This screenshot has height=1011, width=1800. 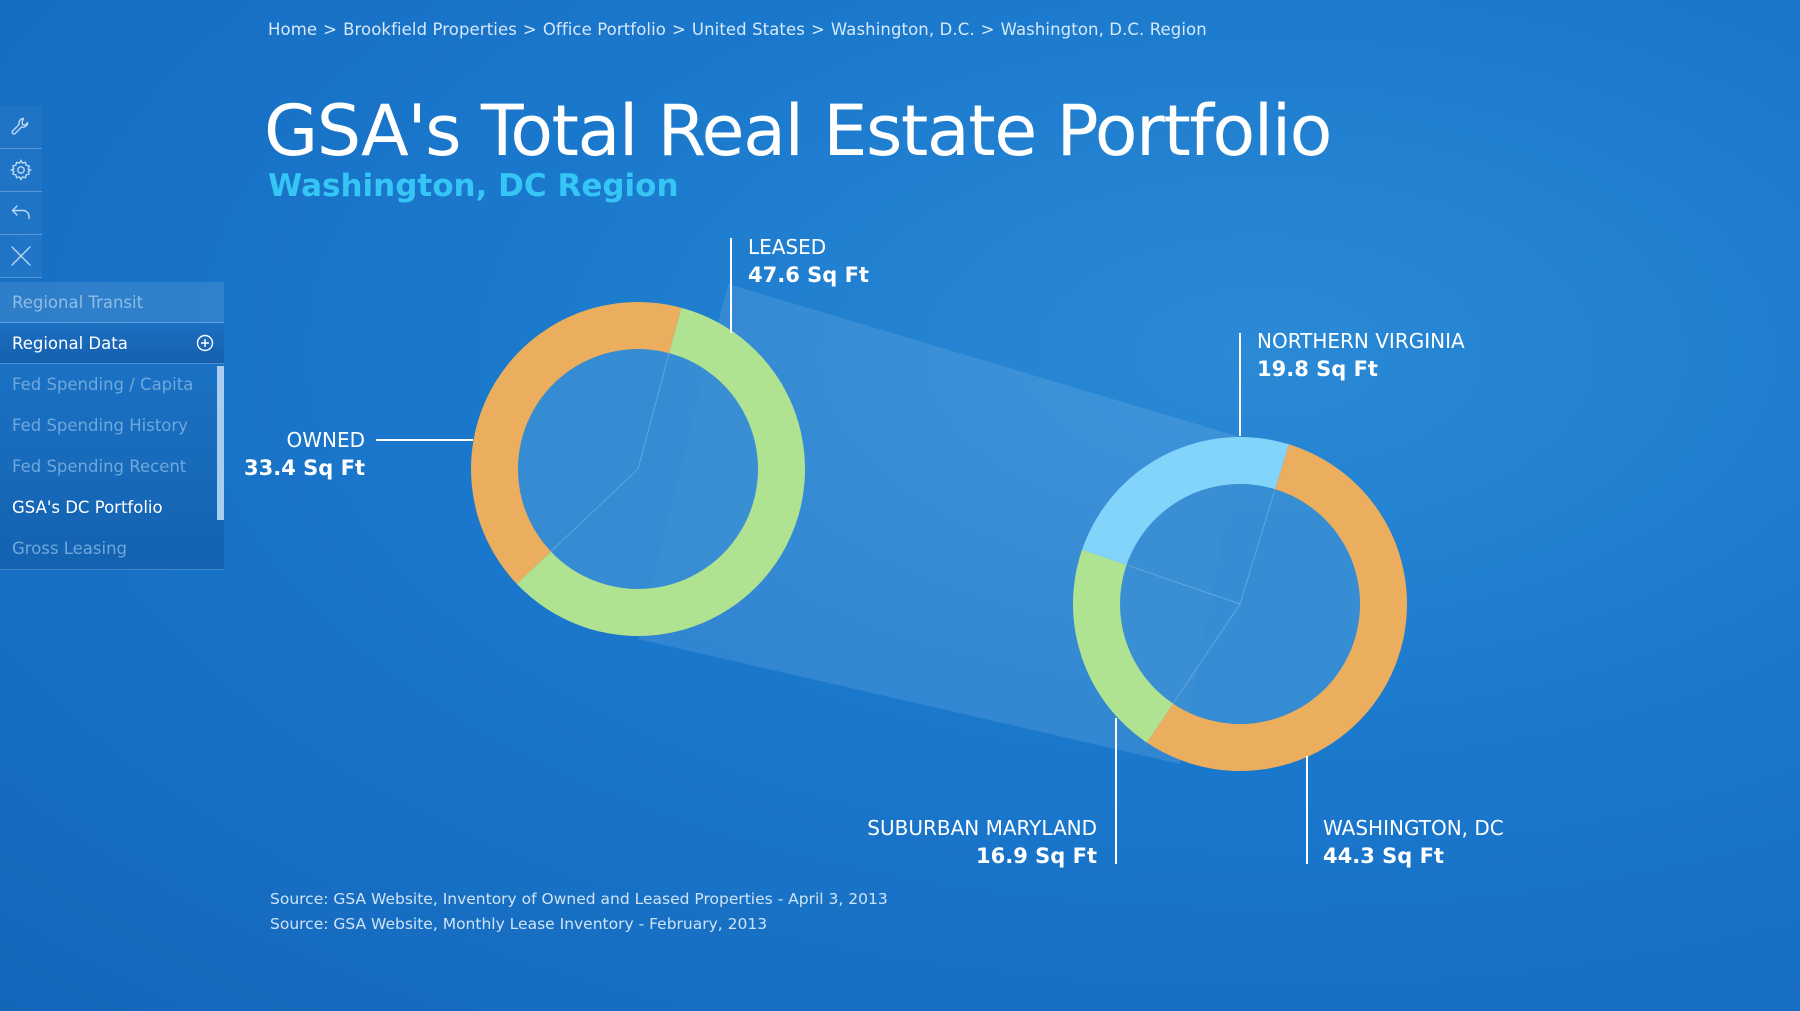 I want to click on wrench-icon, so click(x=20, y=126).